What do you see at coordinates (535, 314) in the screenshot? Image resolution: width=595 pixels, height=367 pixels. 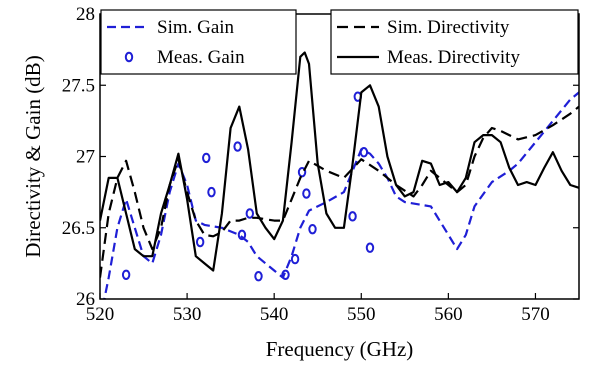 I see `x-tick-label: 570` at bounding box center [535, 314].